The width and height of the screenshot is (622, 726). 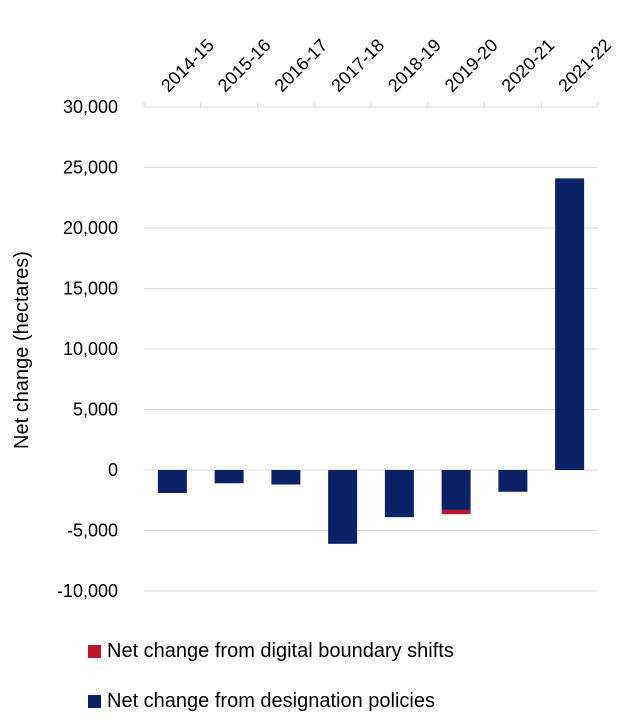 What do you see at coordinates (471, 65) in the screenshot?
I see `x-tick-label: 2019-20` at bounding box center [471, 65].